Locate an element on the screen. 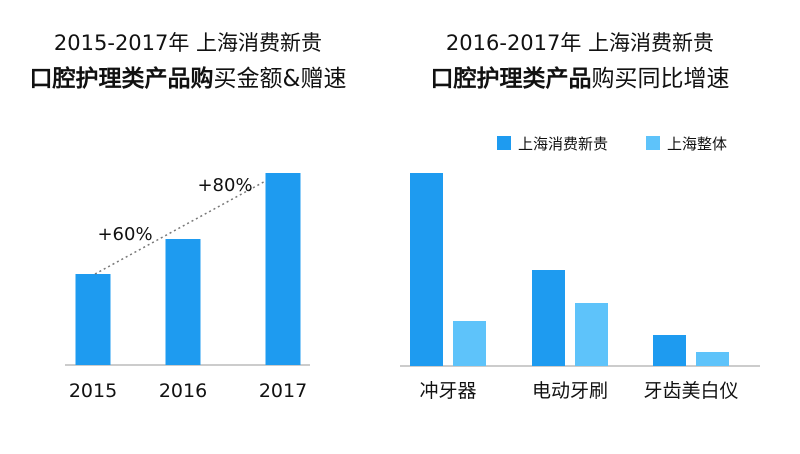 This screenshot has width=800, height=454. x-tick-label: 冲牙器 is located at coordinates (447, 391).